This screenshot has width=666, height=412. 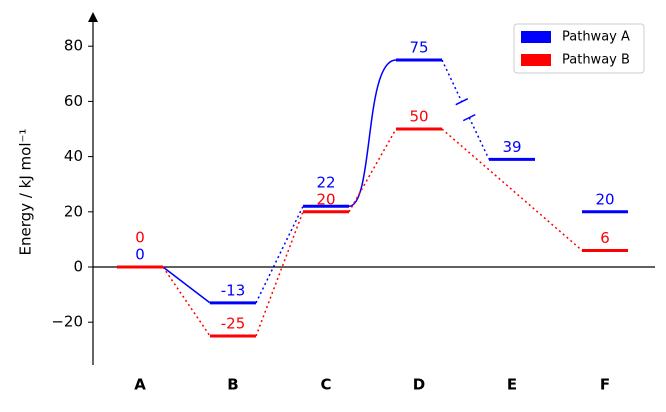 I want to click on x-tick-label: E, so click(x=512, y=385).